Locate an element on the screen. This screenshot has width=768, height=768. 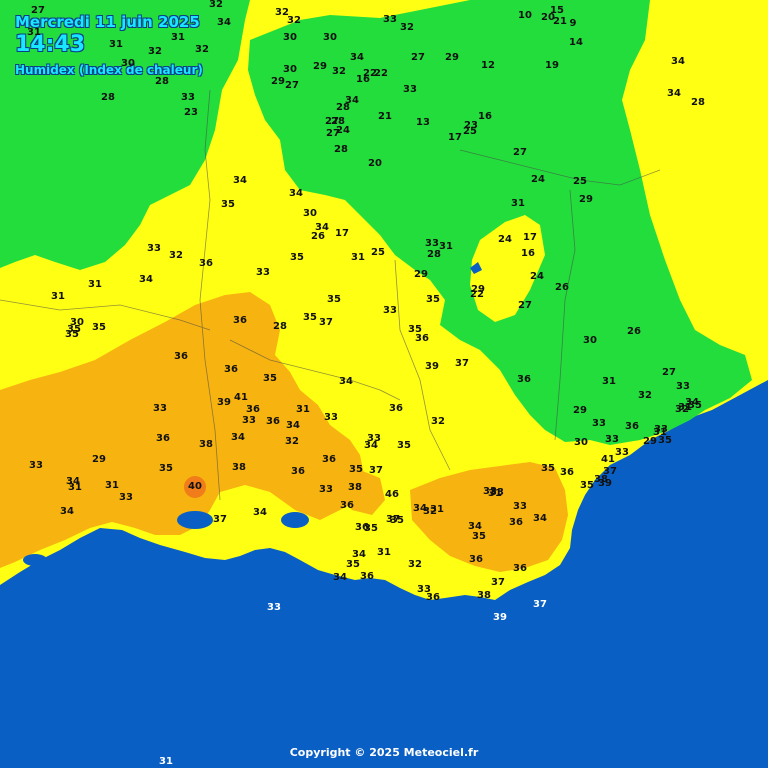
station-value: 46 is located at coordinates (392, 494).